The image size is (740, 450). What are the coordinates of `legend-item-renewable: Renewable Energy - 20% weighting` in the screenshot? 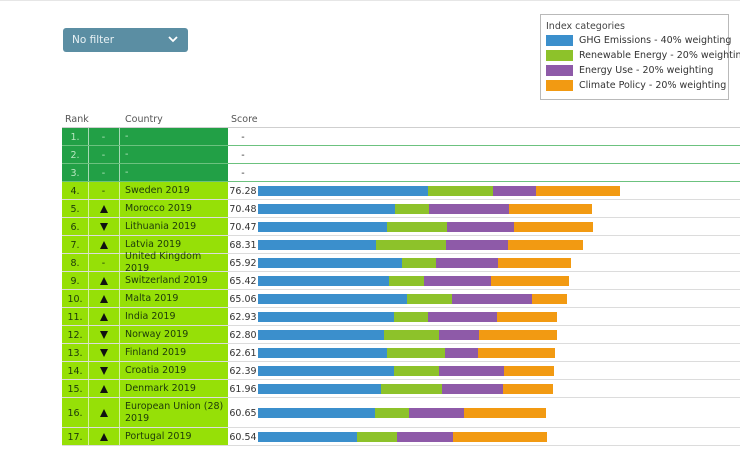 It's located at (643, 55).